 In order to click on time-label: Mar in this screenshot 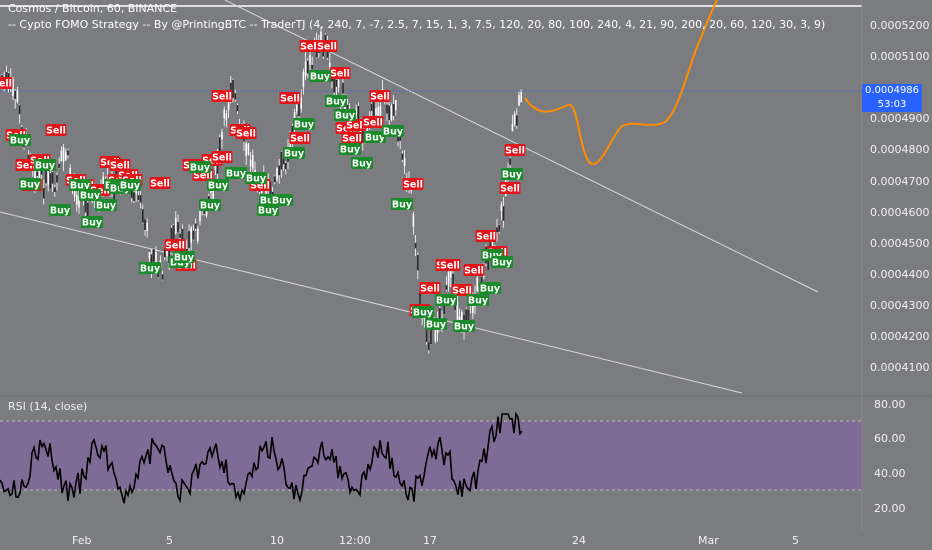, I will do `click(708, 540)`.